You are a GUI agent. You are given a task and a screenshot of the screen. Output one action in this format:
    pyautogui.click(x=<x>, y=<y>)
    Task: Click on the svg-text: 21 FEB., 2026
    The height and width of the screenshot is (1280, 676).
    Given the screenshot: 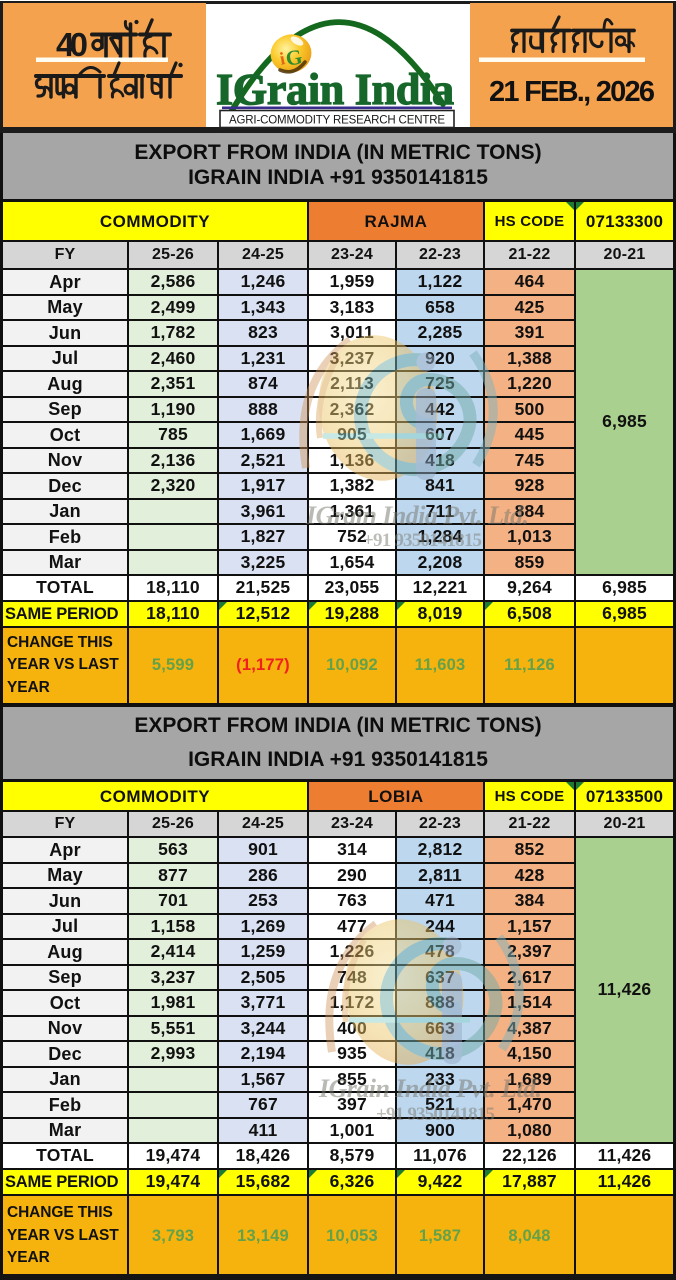 What is the action you would take?
    pyautogui.click(x=572, y=92)
    